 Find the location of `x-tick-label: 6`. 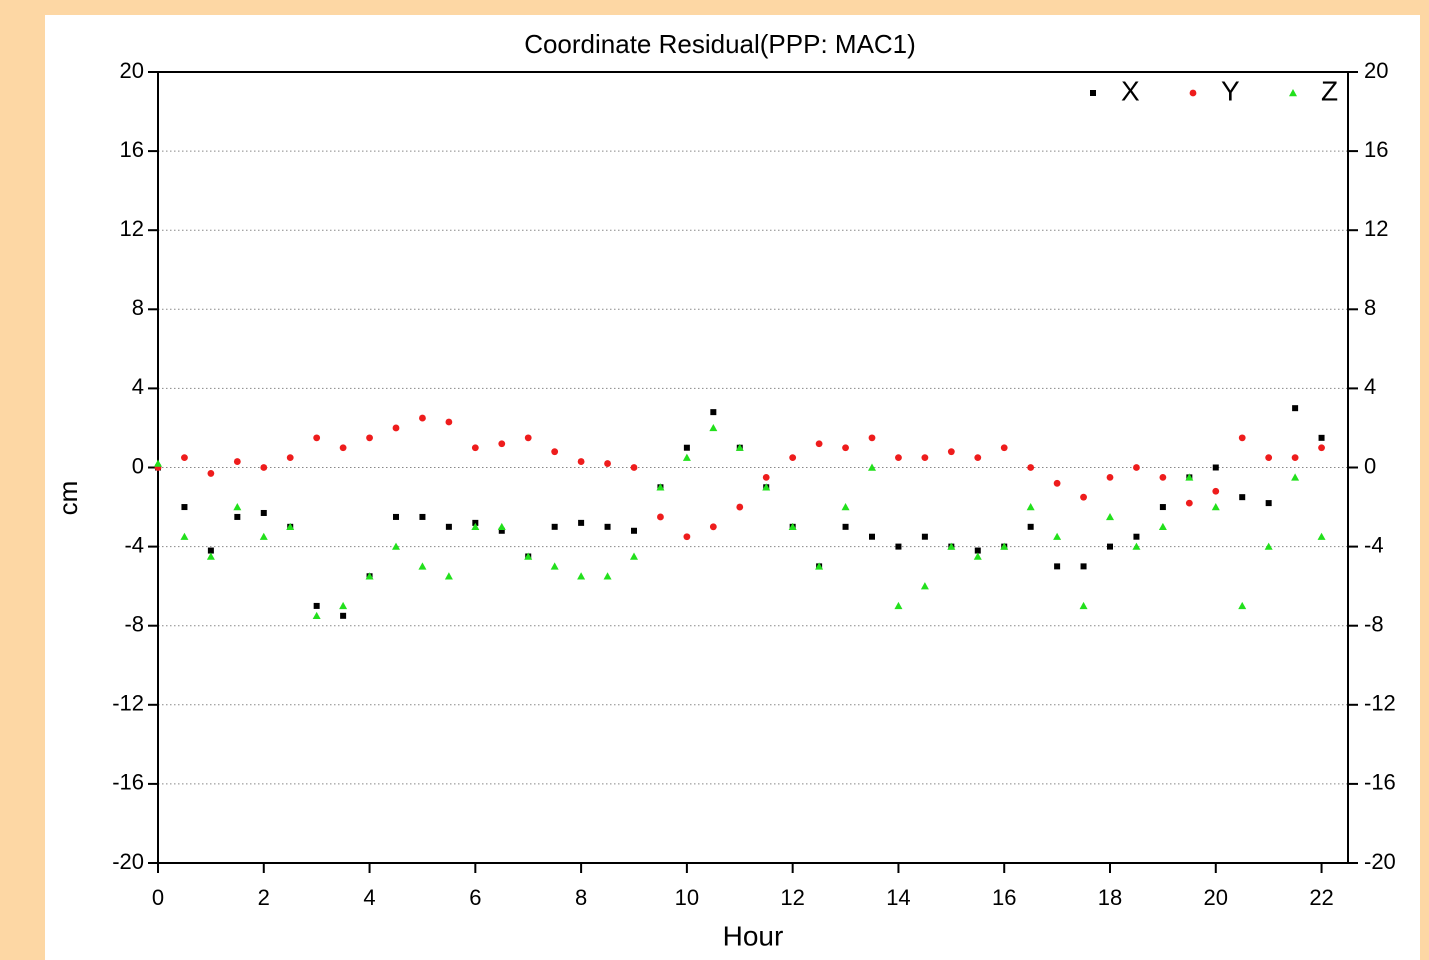

x-tick-label: 6 is located at coordinates (475, 897).